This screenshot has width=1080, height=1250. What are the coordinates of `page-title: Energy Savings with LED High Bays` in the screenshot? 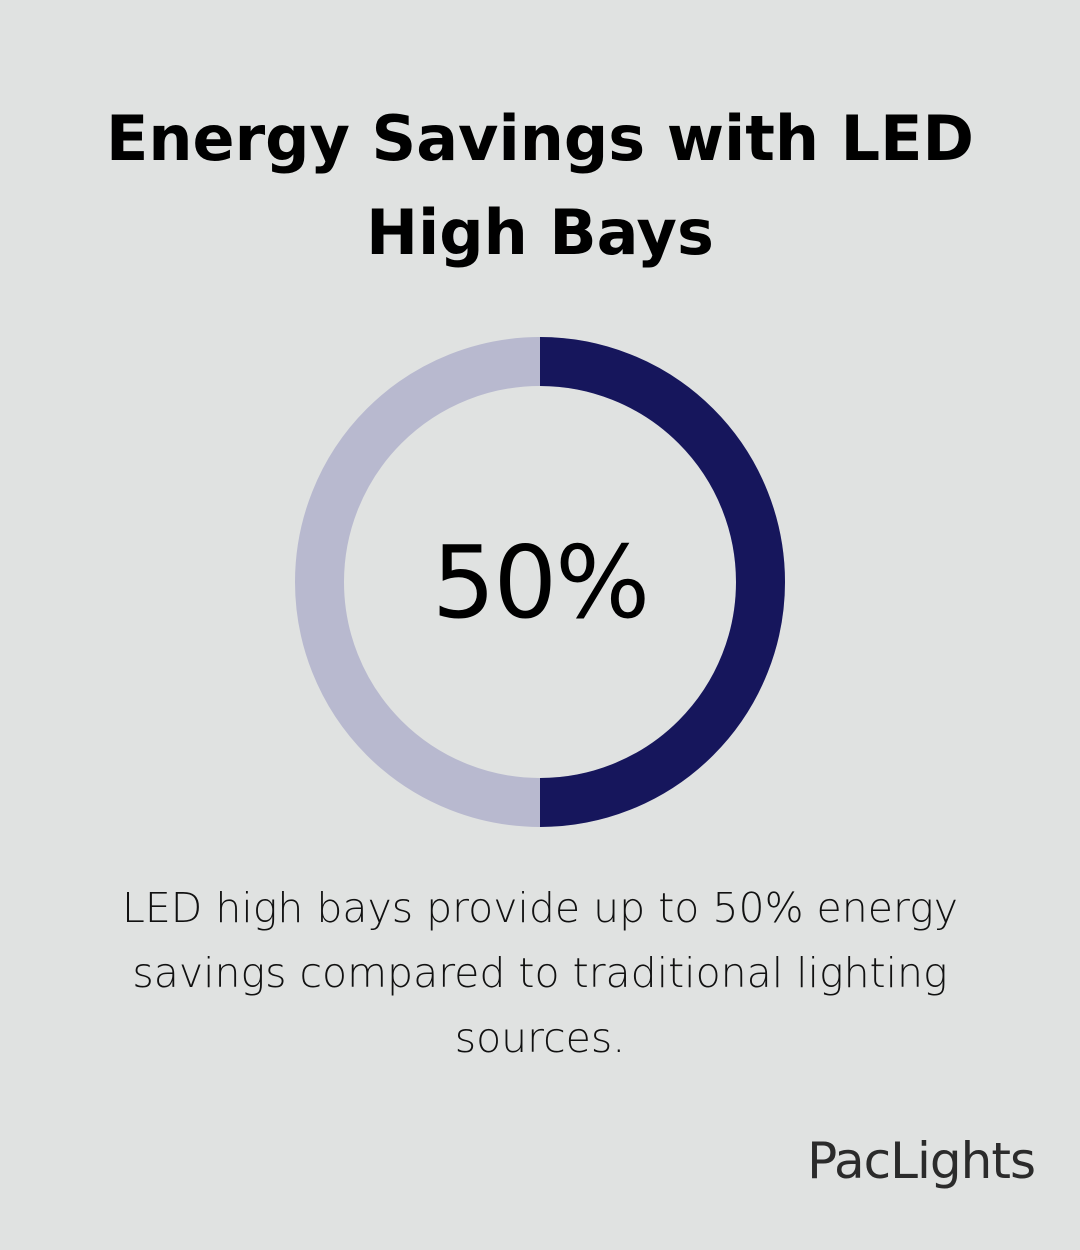 It's located at (540, 185).